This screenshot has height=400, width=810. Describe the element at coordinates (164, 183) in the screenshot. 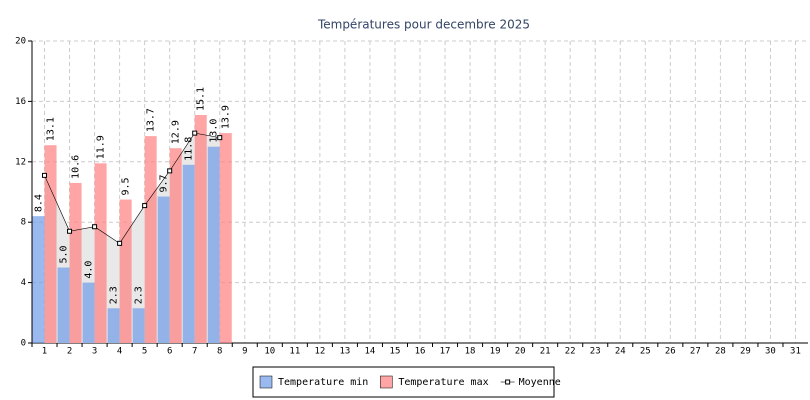

I see `value-label: 9.7` at that location.